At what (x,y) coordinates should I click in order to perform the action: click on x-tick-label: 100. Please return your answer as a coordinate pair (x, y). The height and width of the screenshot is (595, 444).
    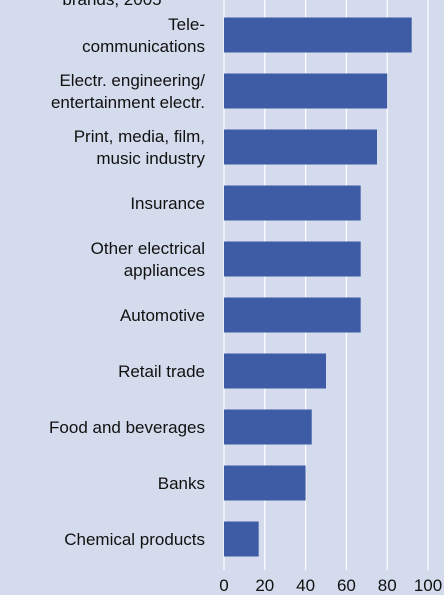
    Looking at the image, I should click on (428, 585).